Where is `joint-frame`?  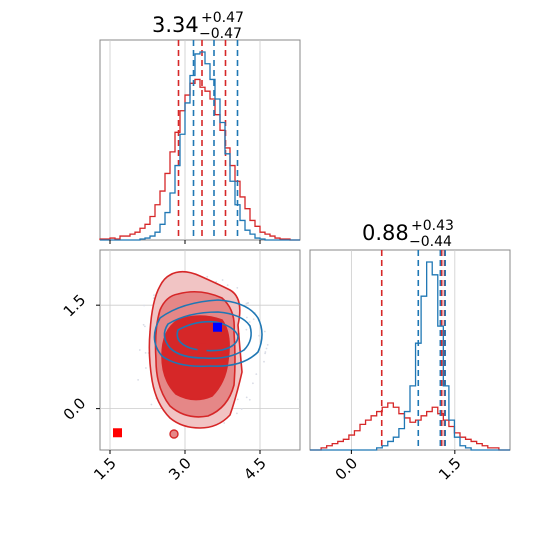
joint-frame is located at coordinates (200, 350).